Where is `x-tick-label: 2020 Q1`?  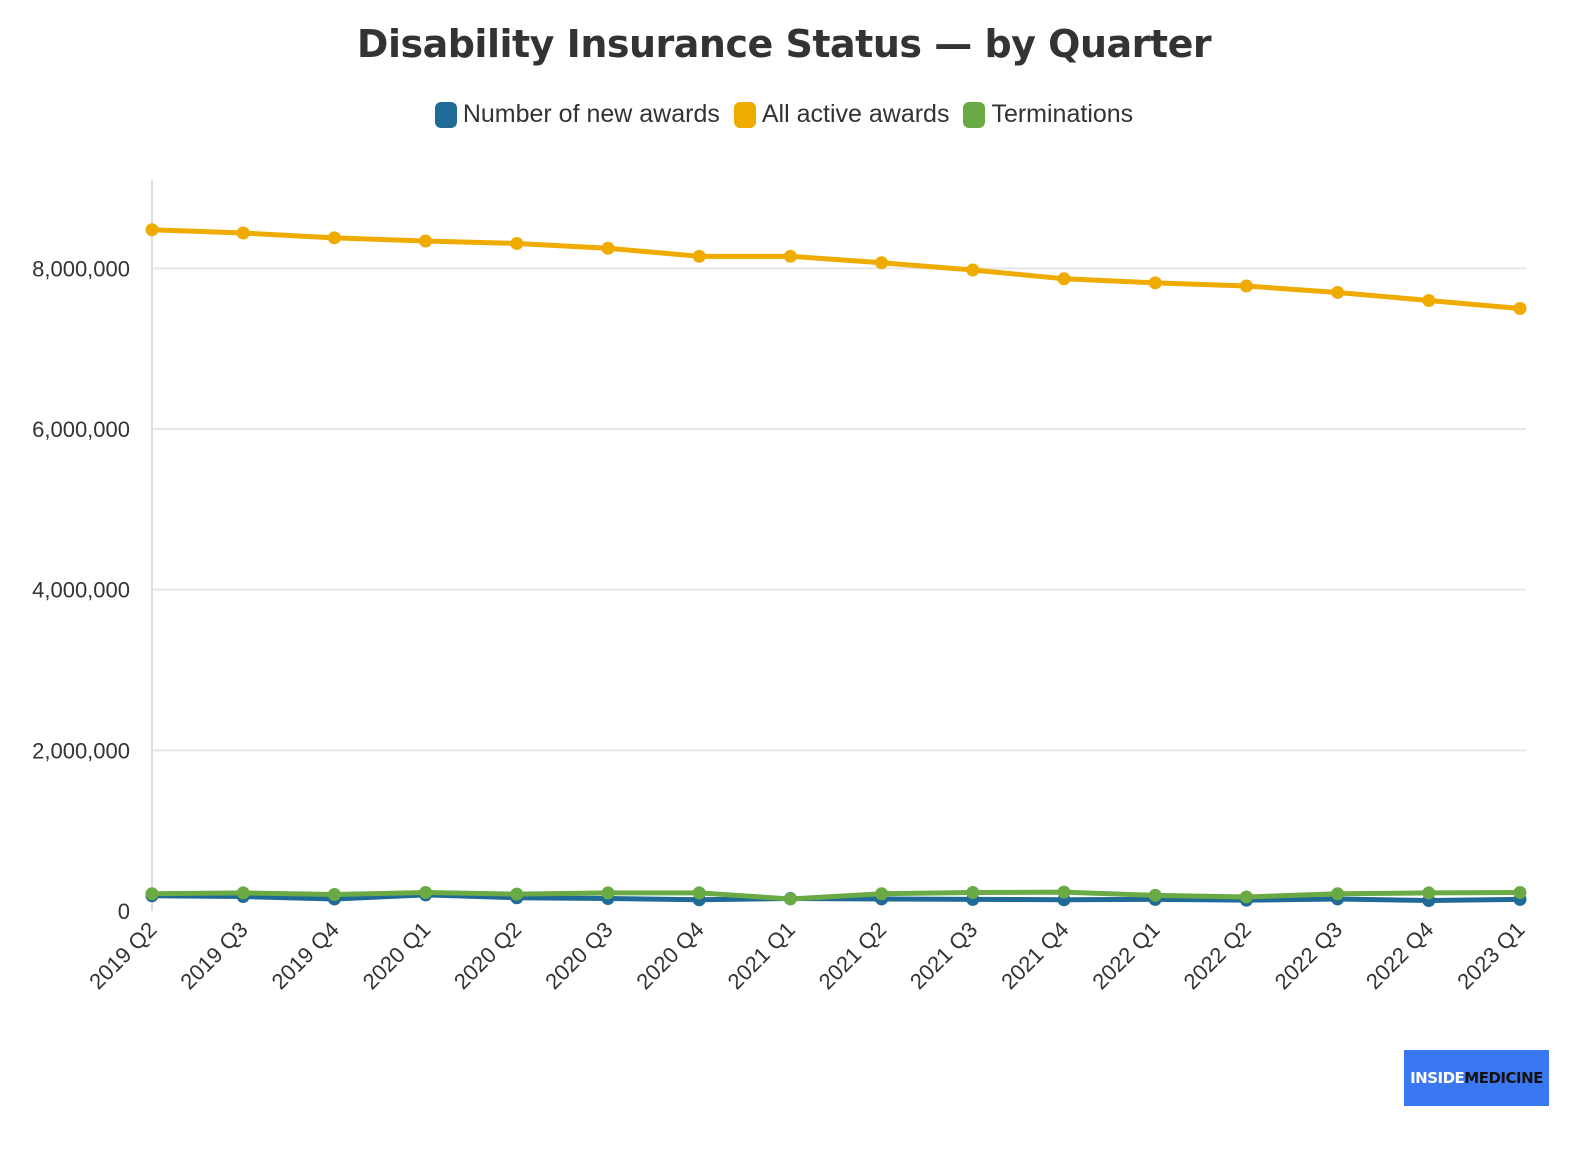
x-tick-label: 2020 Q1 is located at coordinates (396, 955).